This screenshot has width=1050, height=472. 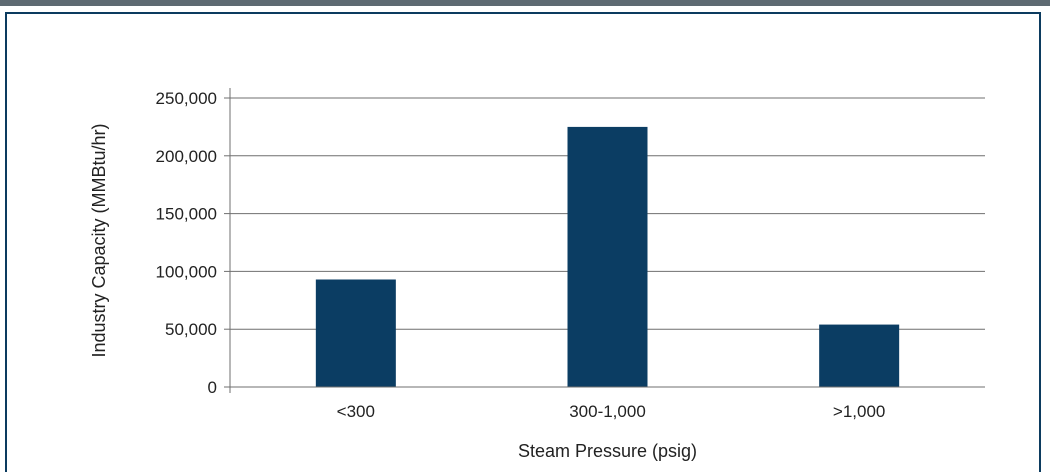 I want to click on y-tick-label: 50,000, so click(x=191, y=329).